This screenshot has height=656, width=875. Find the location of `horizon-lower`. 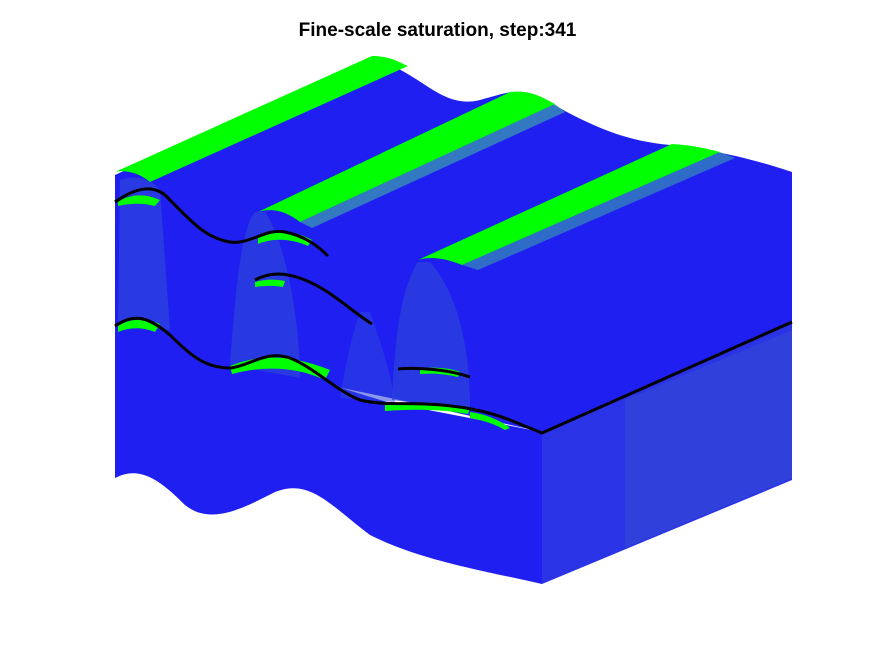

horizon-lower is located at coordinates (453, 375).